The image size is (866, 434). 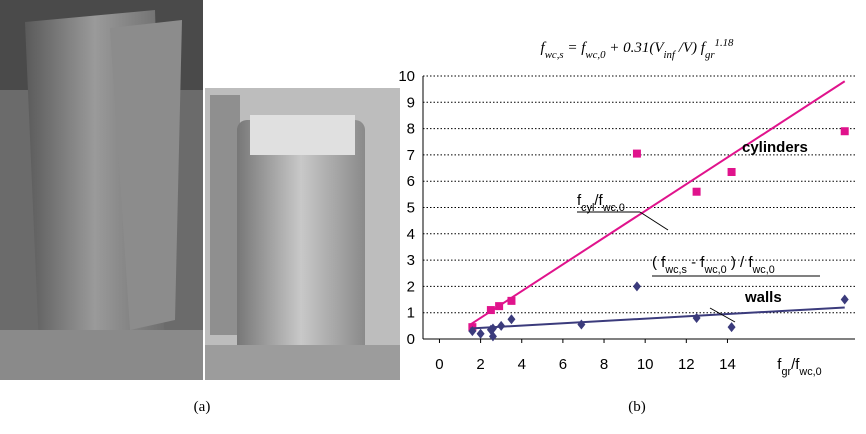 What do you see at coordinates (411, 181) in the screenshot?
I see `y-tick-label: 6` at bounding box center [411, 181].